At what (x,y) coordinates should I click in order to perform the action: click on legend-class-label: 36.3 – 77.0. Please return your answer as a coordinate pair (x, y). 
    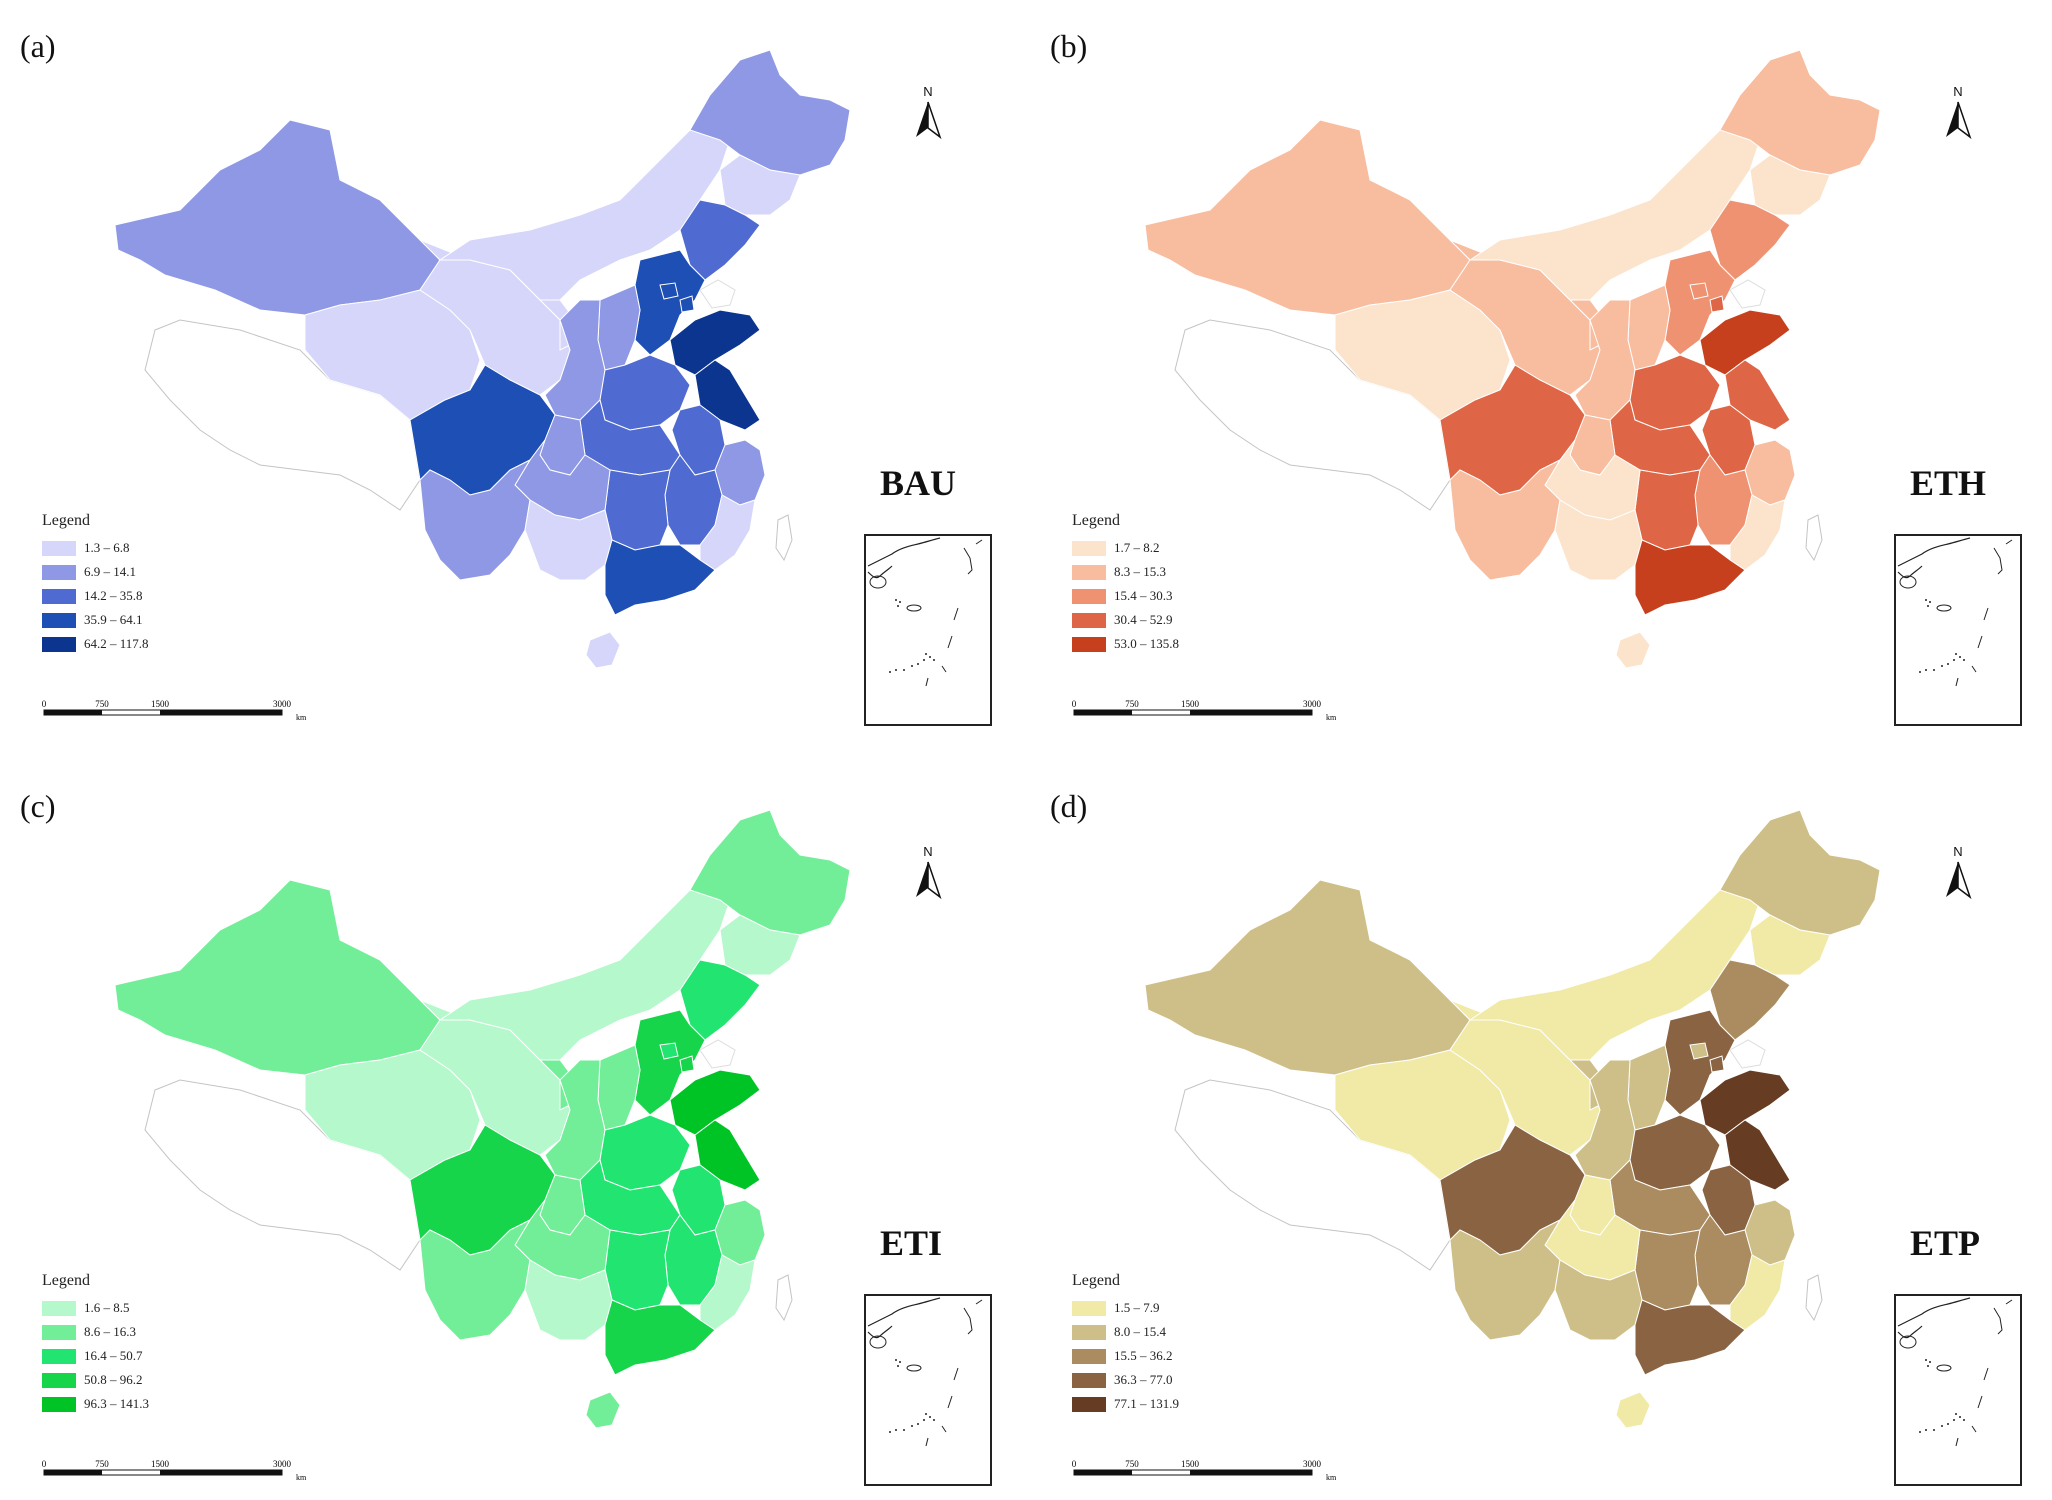
    Looking at the image, I should click on (1143, 1379).